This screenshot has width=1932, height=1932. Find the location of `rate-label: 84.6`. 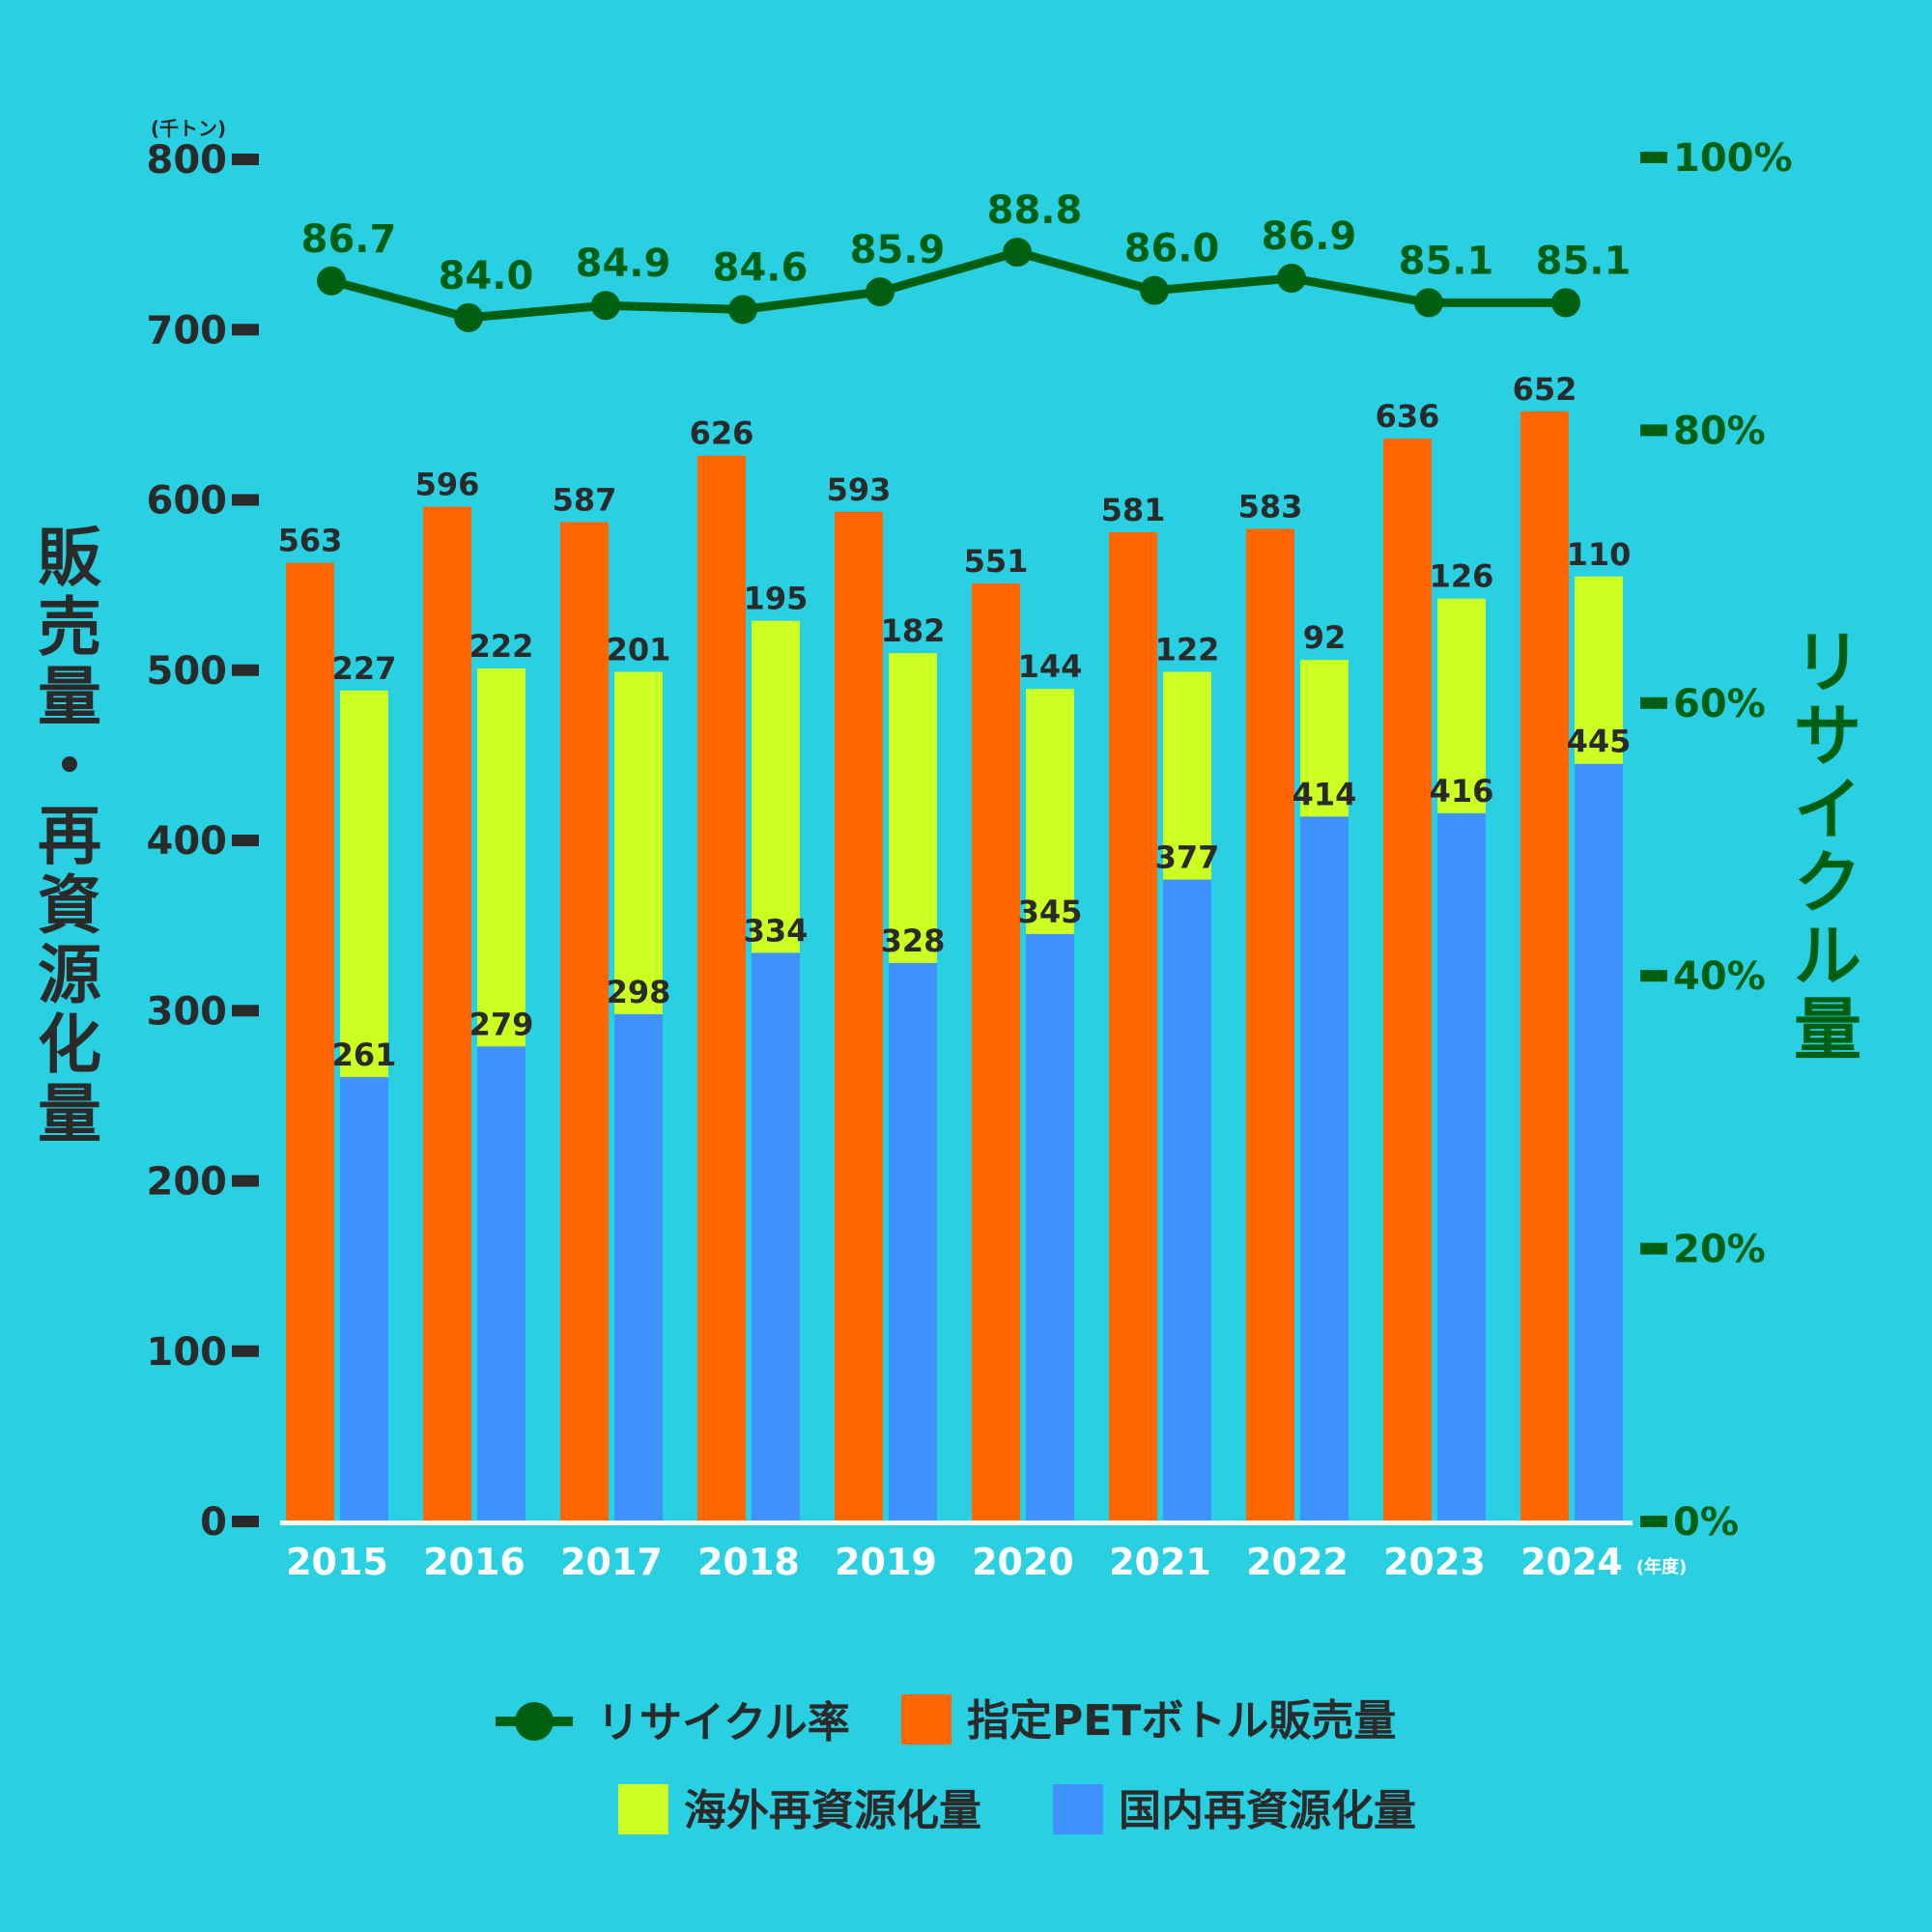

rate-label: 84.6 is located at coordinates (761, 267).